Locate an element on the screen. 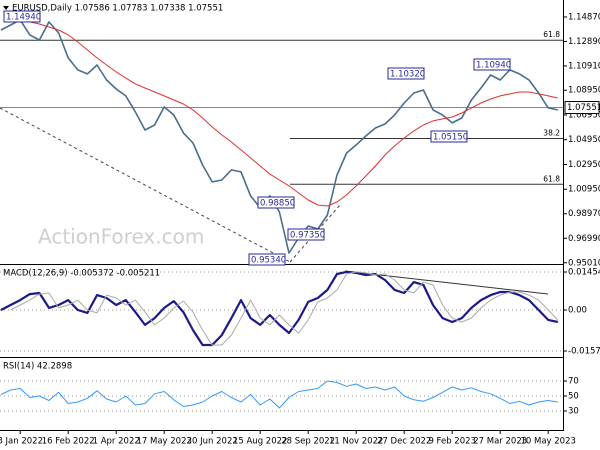  annotation-label: 1.05150 is located at coordinates (450, 138).